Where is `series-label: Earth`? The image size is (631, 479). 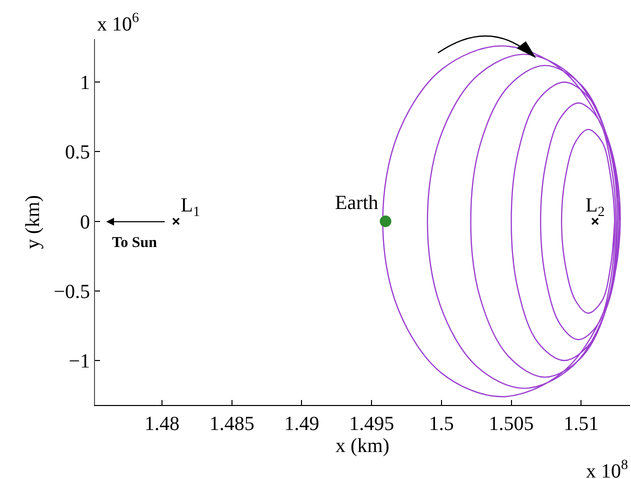
series-label: Earth is located at coordinates (356, 203).